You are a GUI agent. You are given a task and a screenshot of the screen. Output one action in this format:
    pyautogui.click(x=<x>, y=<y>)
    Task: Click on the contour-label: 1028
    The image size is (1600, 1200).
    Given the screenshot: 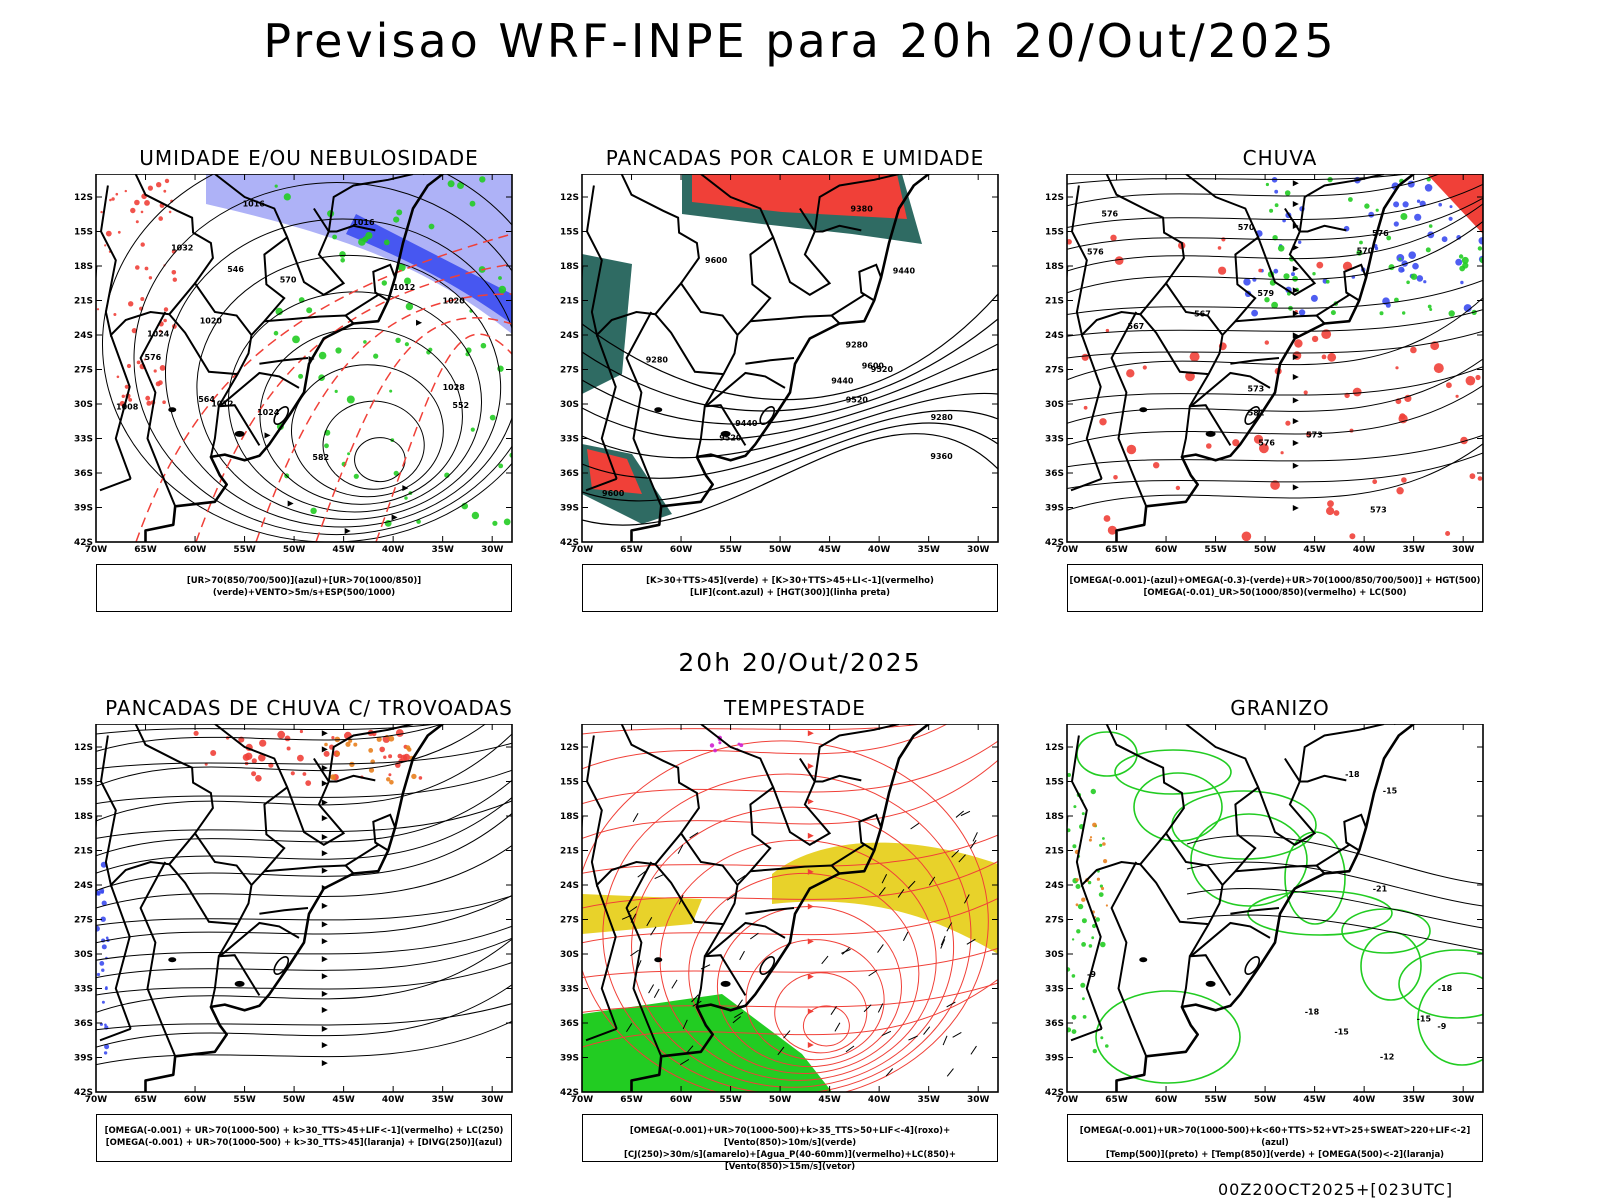 What is the action you would take?
    pyautogui.click(x=454, y=387)
    